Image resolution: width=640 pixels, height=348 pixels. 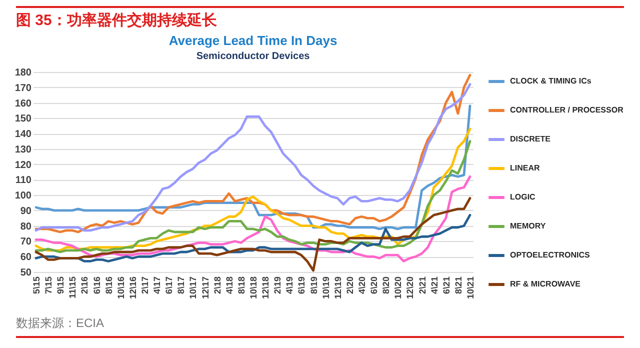 What do you see at coordinates (265, 288) in the screenshot?
I see `x-tick-label: 12\18` at bounding box center [265, 288].